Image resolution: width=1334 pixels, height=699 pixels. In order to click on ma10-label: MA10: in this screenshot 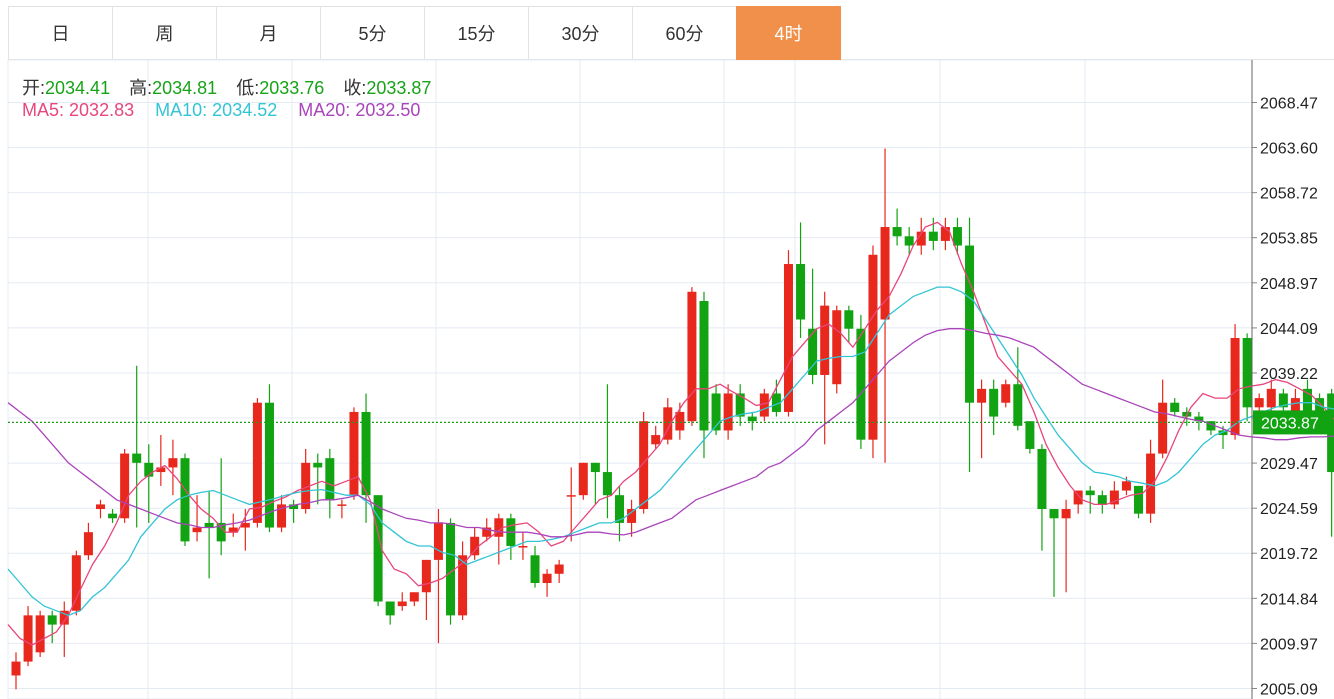, I will do `click(181, 110)`.